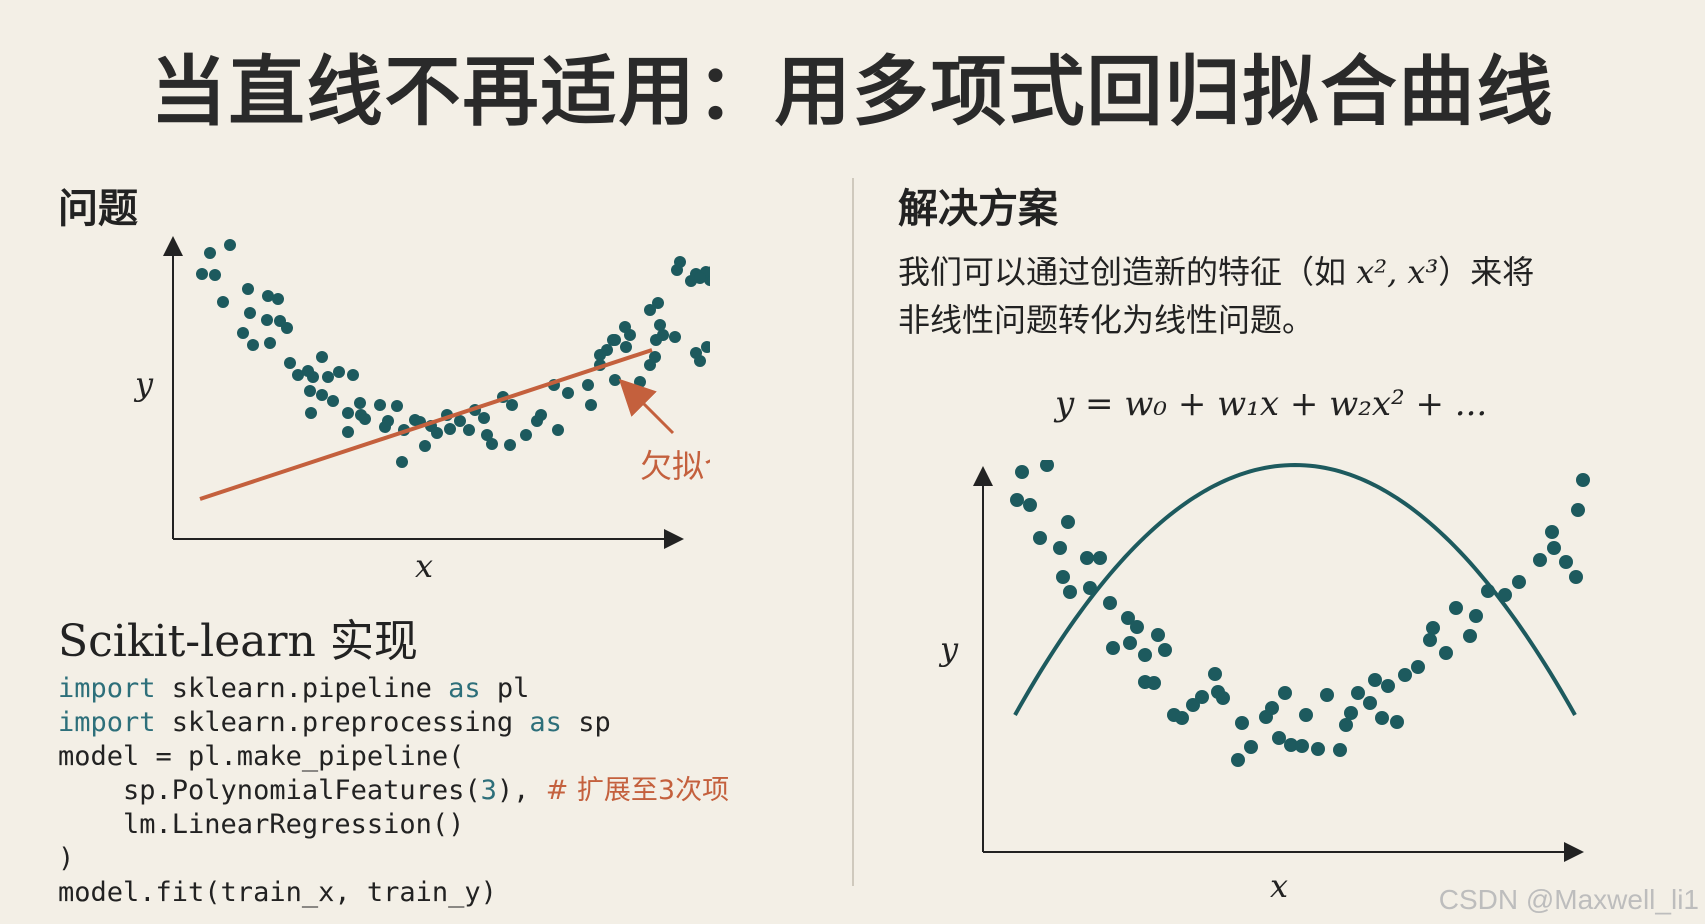 This screenshot has height=924, width=1705. I want to click on desc-text: ）来将, so click(1486, 272).